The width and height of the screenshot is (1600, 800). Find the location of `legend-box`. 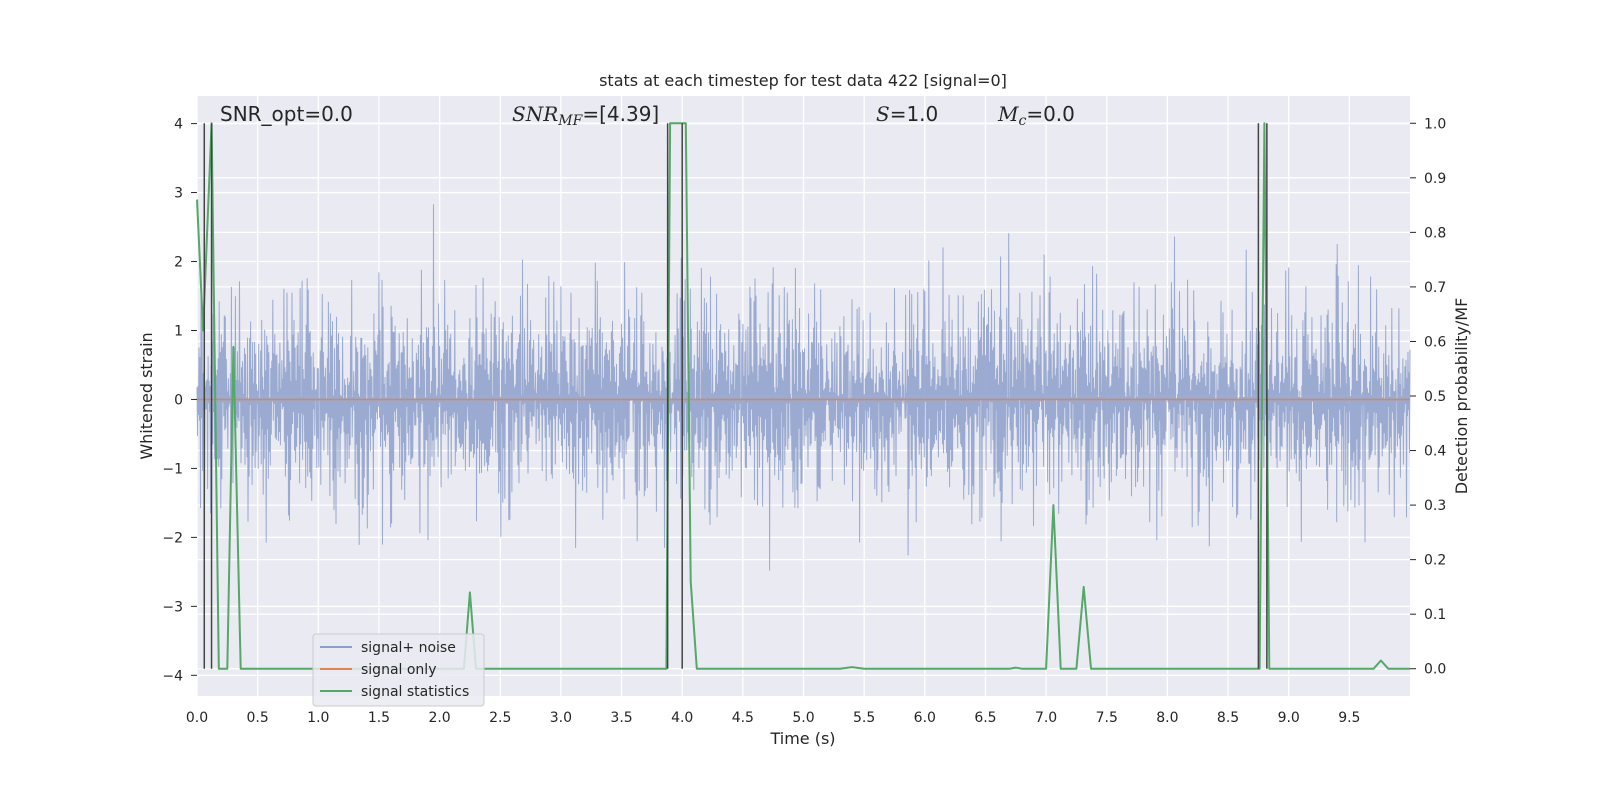

legend-box is located at coordinates (398, 670).